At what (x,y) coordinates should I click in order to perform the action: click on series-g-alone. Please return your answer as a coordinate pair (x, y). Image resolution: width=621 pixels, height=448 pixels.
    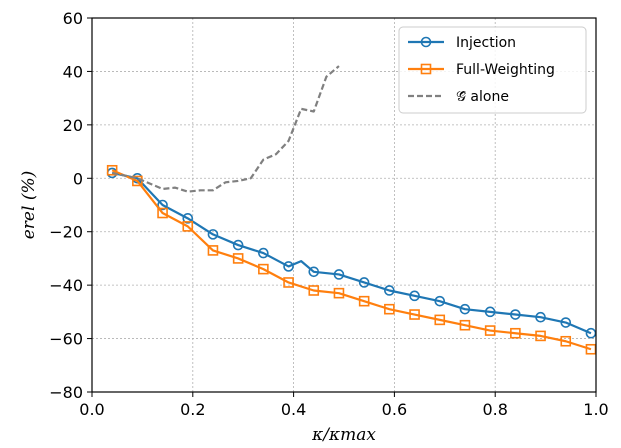
    Looking at the image, I should click on (225, 129).